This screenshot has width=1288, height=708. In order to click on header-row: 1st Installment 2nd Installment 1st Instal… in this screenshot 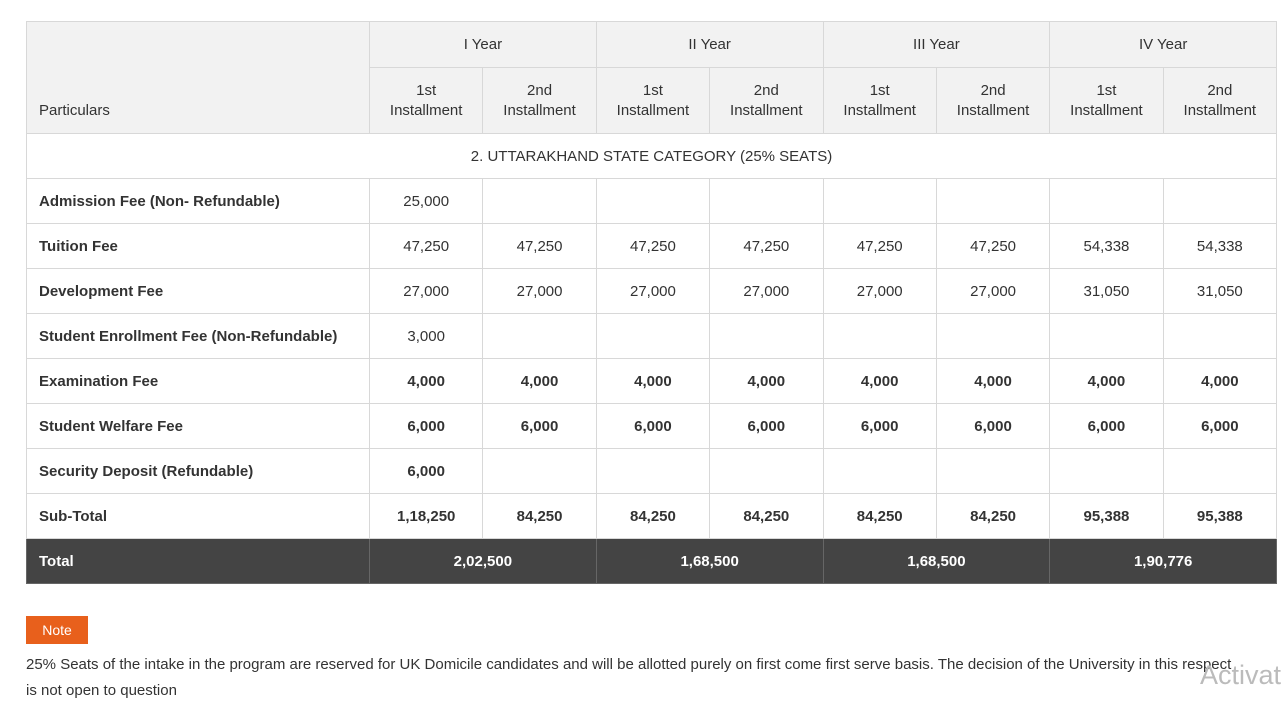, I will do `click(652, 100)`.